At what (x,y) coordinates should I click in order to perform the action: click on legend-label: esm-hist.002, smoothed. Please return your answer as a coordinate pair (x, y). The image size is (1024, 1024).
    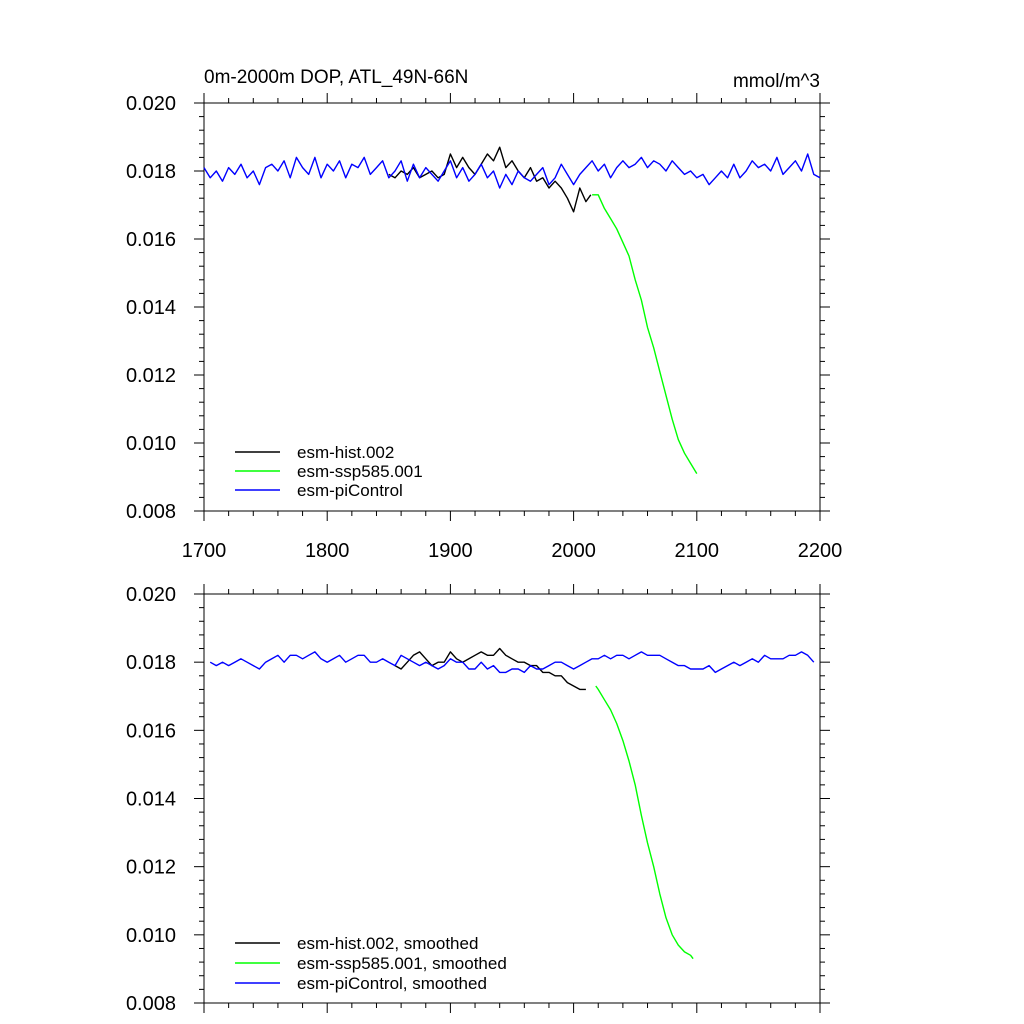
    Looking at the image, I should click on (387, 943).